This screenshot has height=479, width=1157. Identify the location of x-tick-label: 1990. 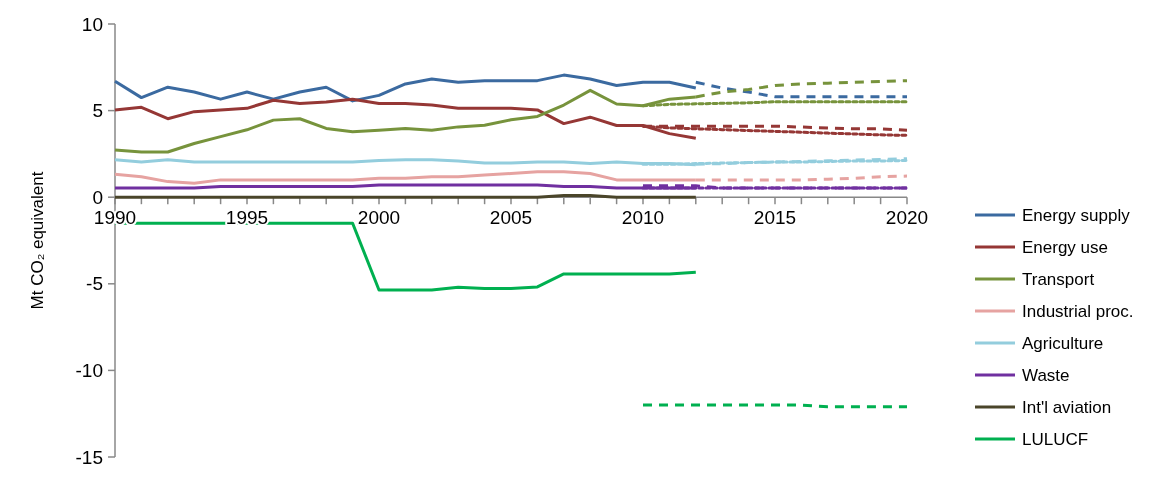
(115, 218).